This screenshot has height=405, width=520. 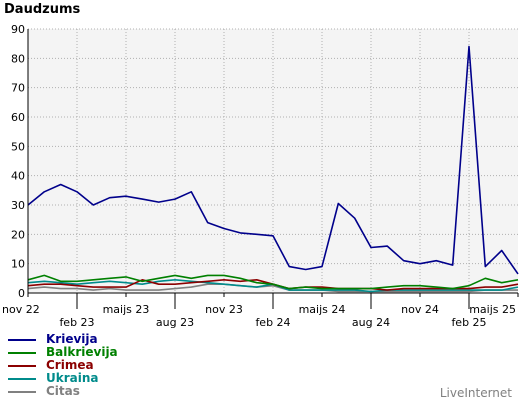 What do you see at coordinates (72, 378) in the screenshot?
I see `legend-label: Ukraina` at bounding box center [72, 378].